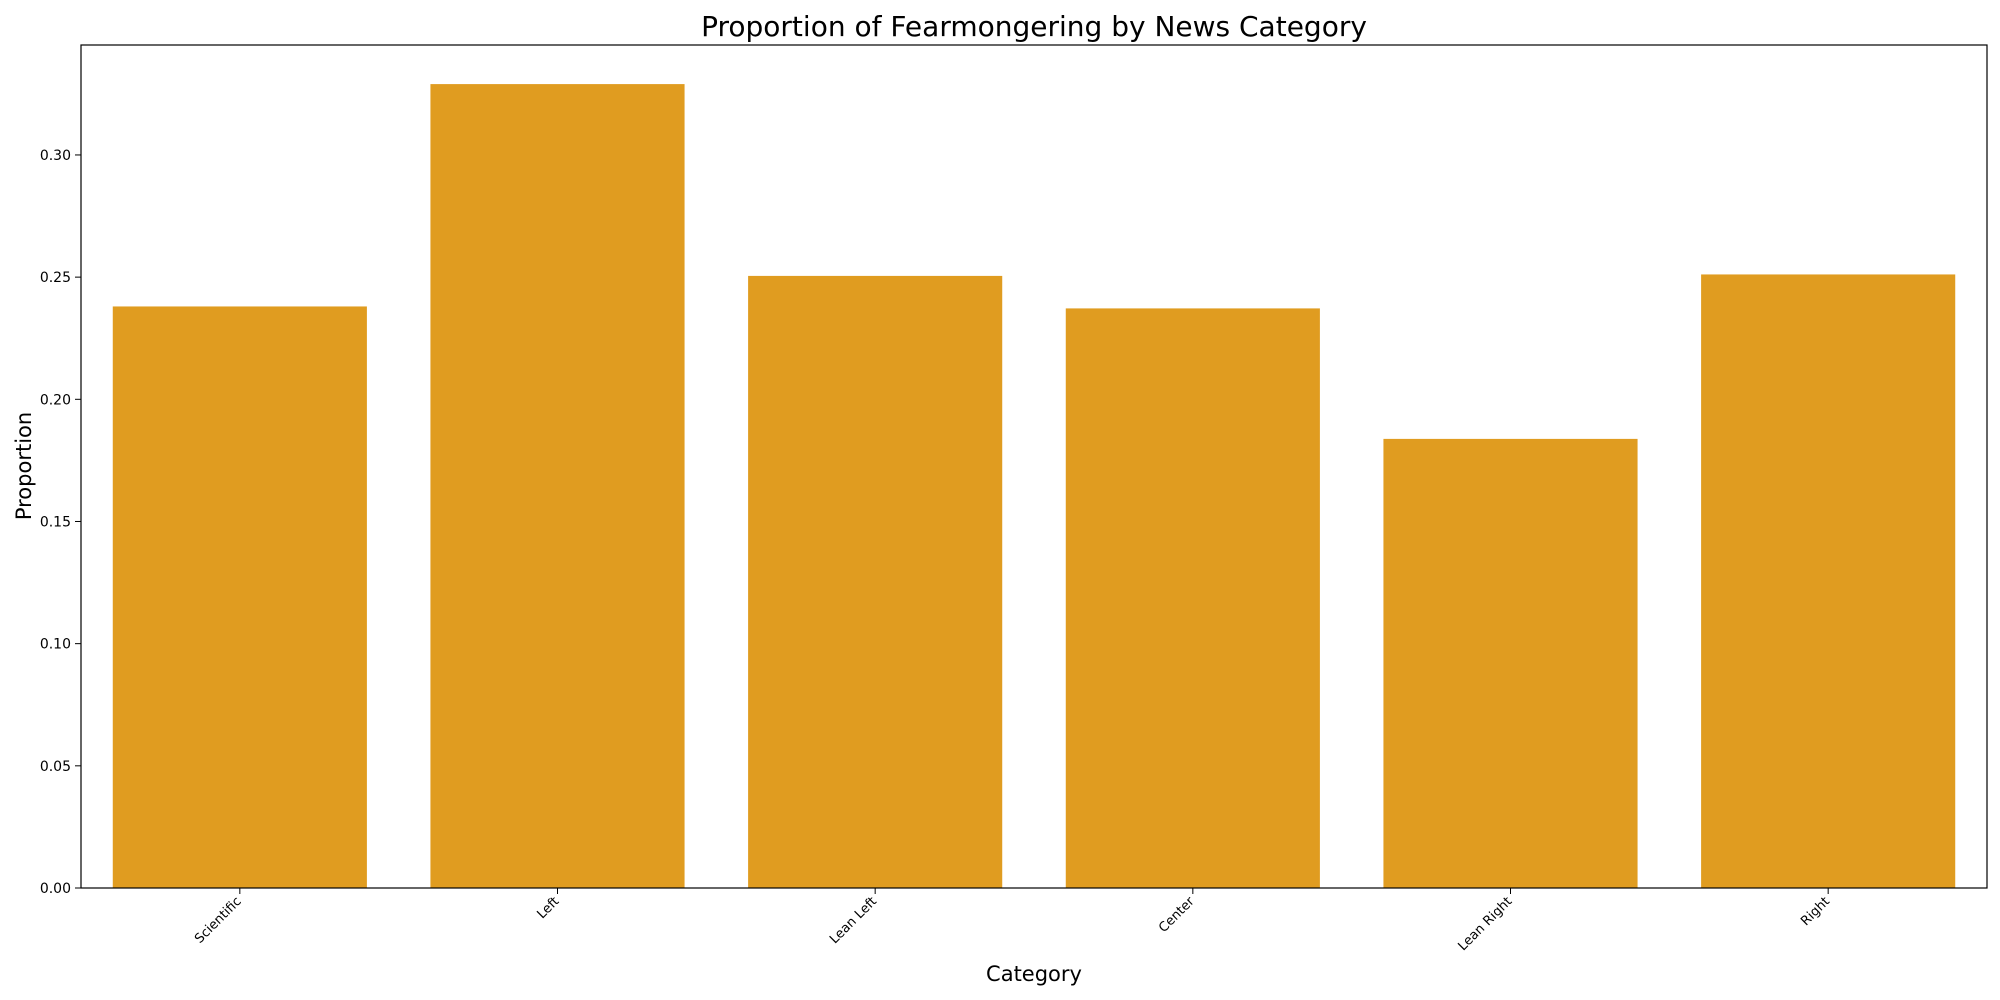 The image size is (2000, 1000). Describe the element at coordinates (55, 767) in the screenshot. I see `y-tick-label: 0.05` at that location.